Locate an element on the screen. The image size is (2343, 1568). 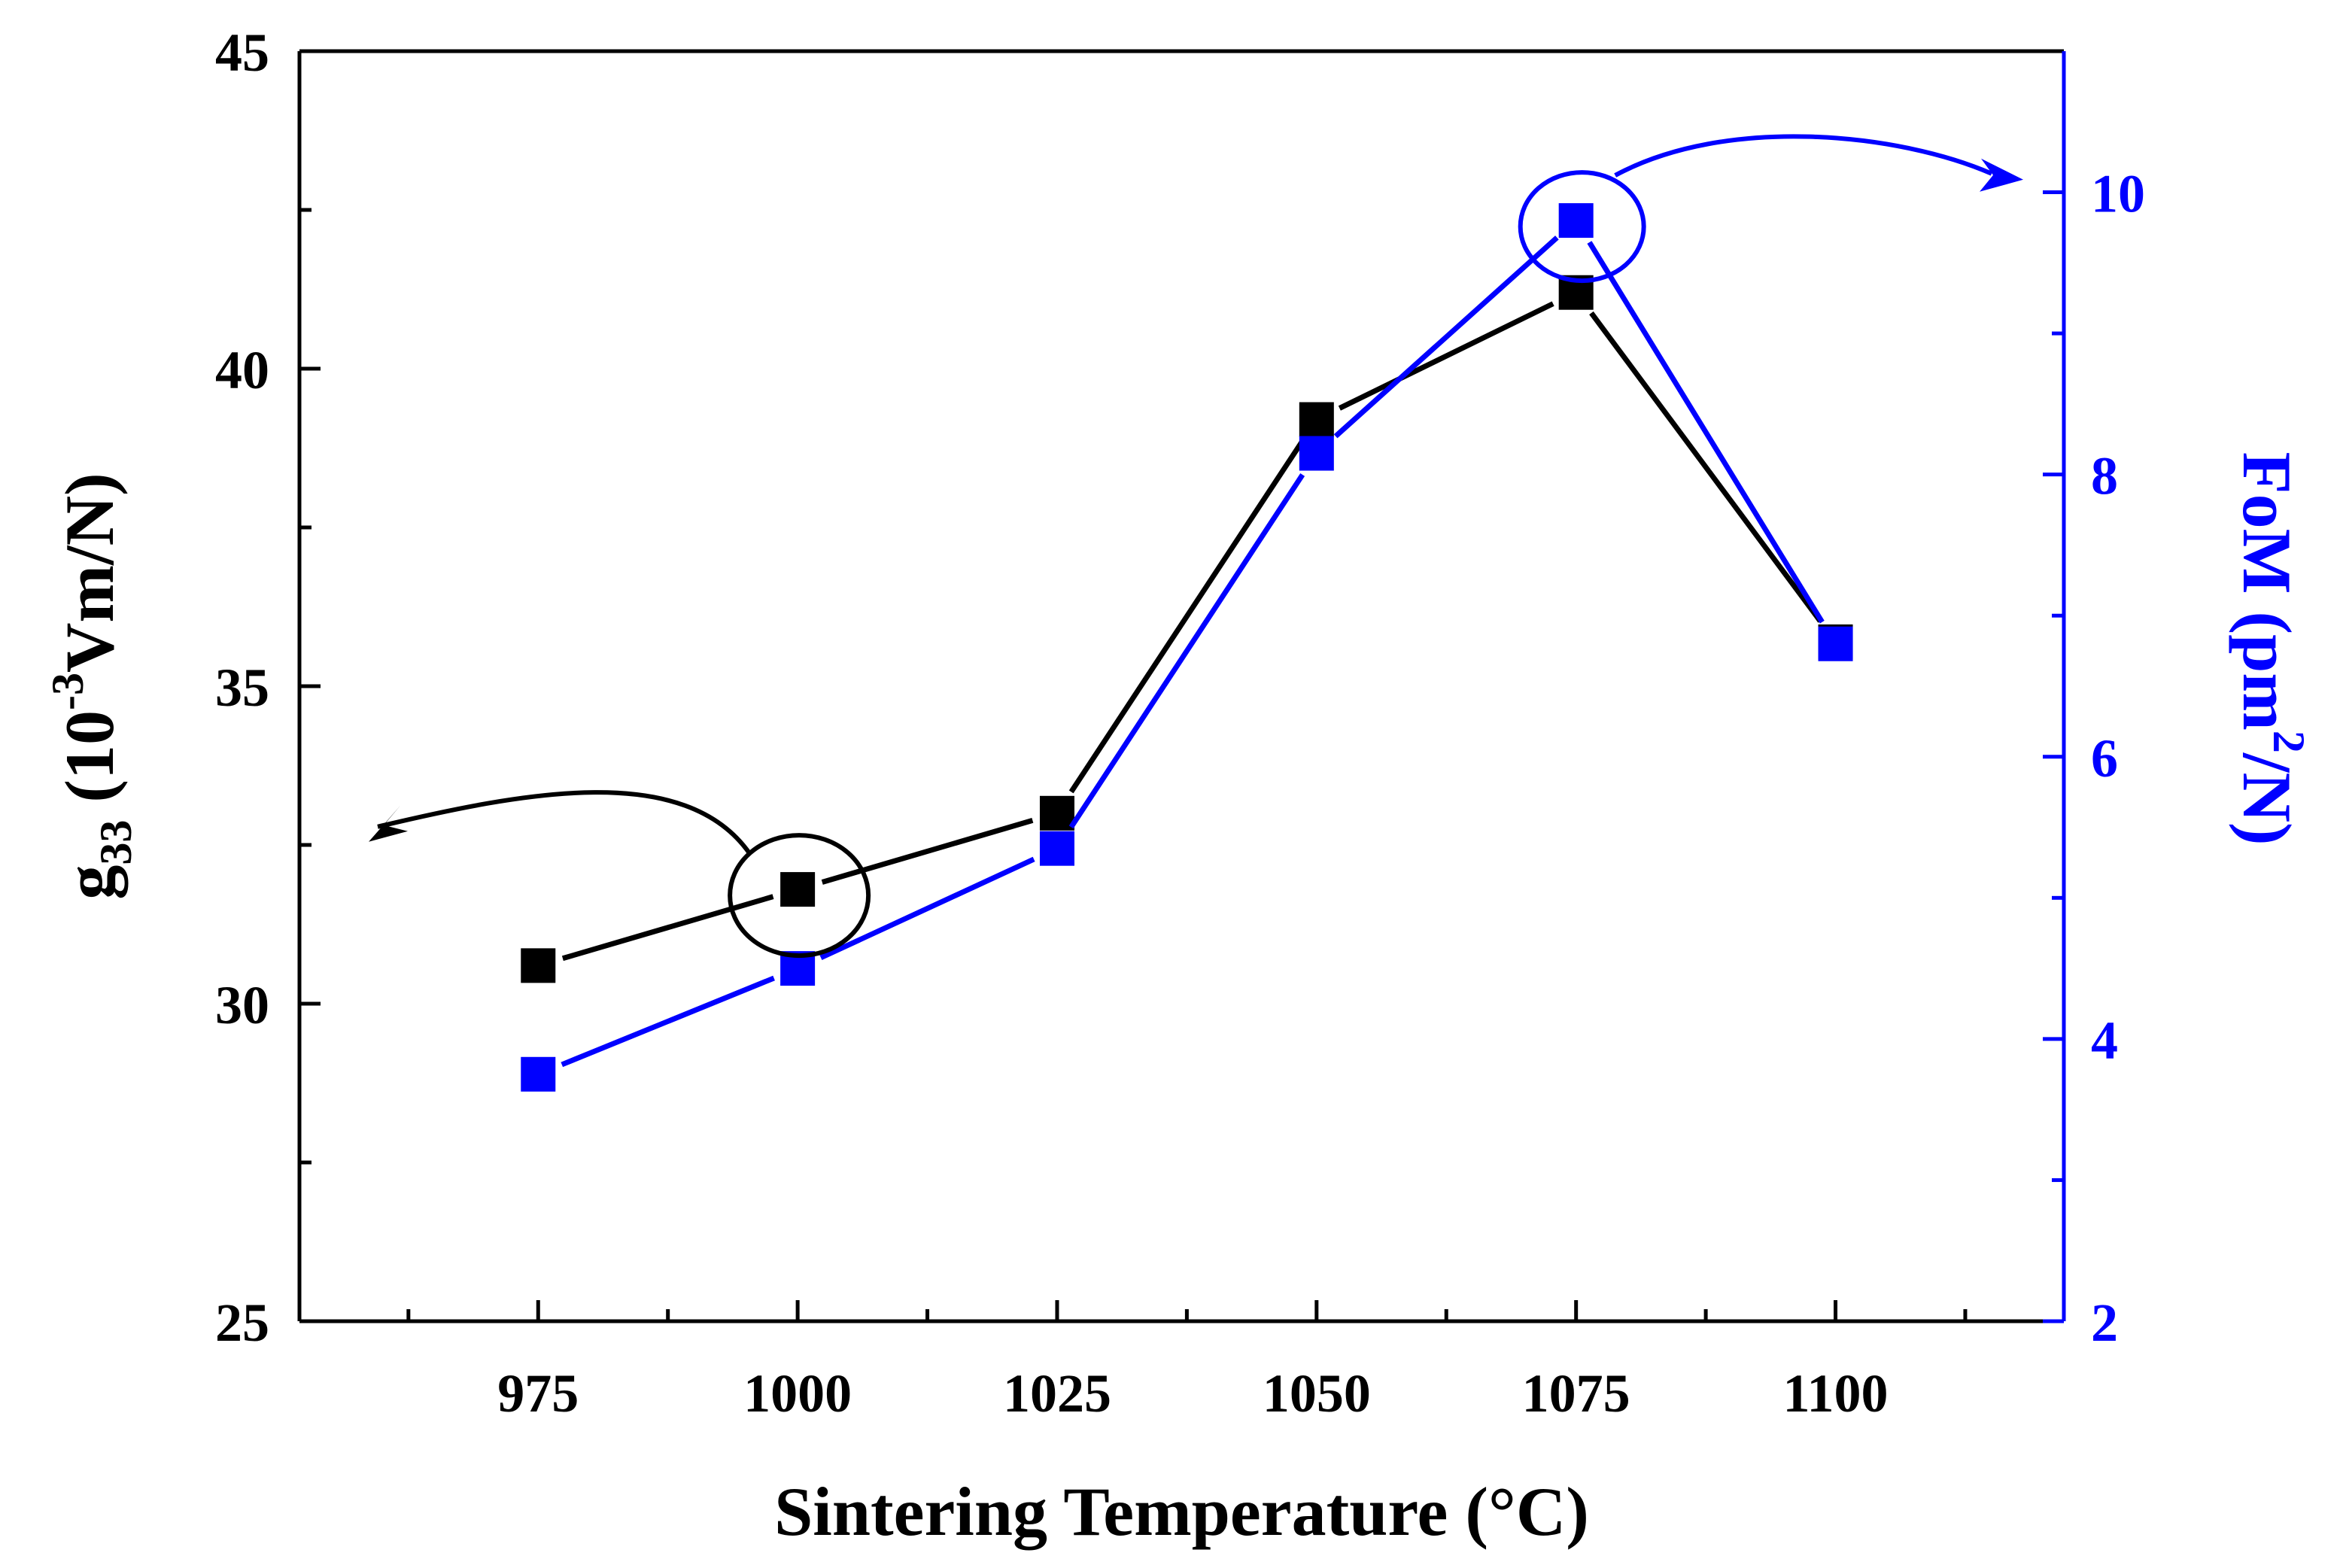
annotation-arrowhead-g33 is located at coordinates (388, 823).